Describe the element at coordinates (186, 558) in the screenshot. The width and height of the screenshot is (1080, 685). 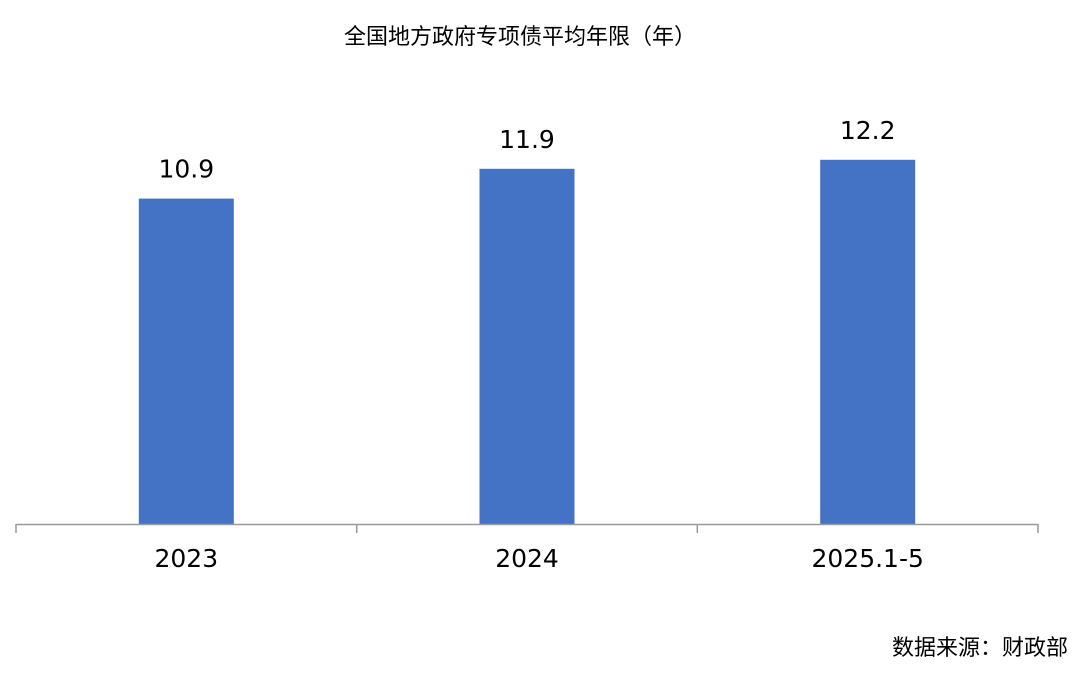
I see `x-tick-label-2023: 2023` at that location.